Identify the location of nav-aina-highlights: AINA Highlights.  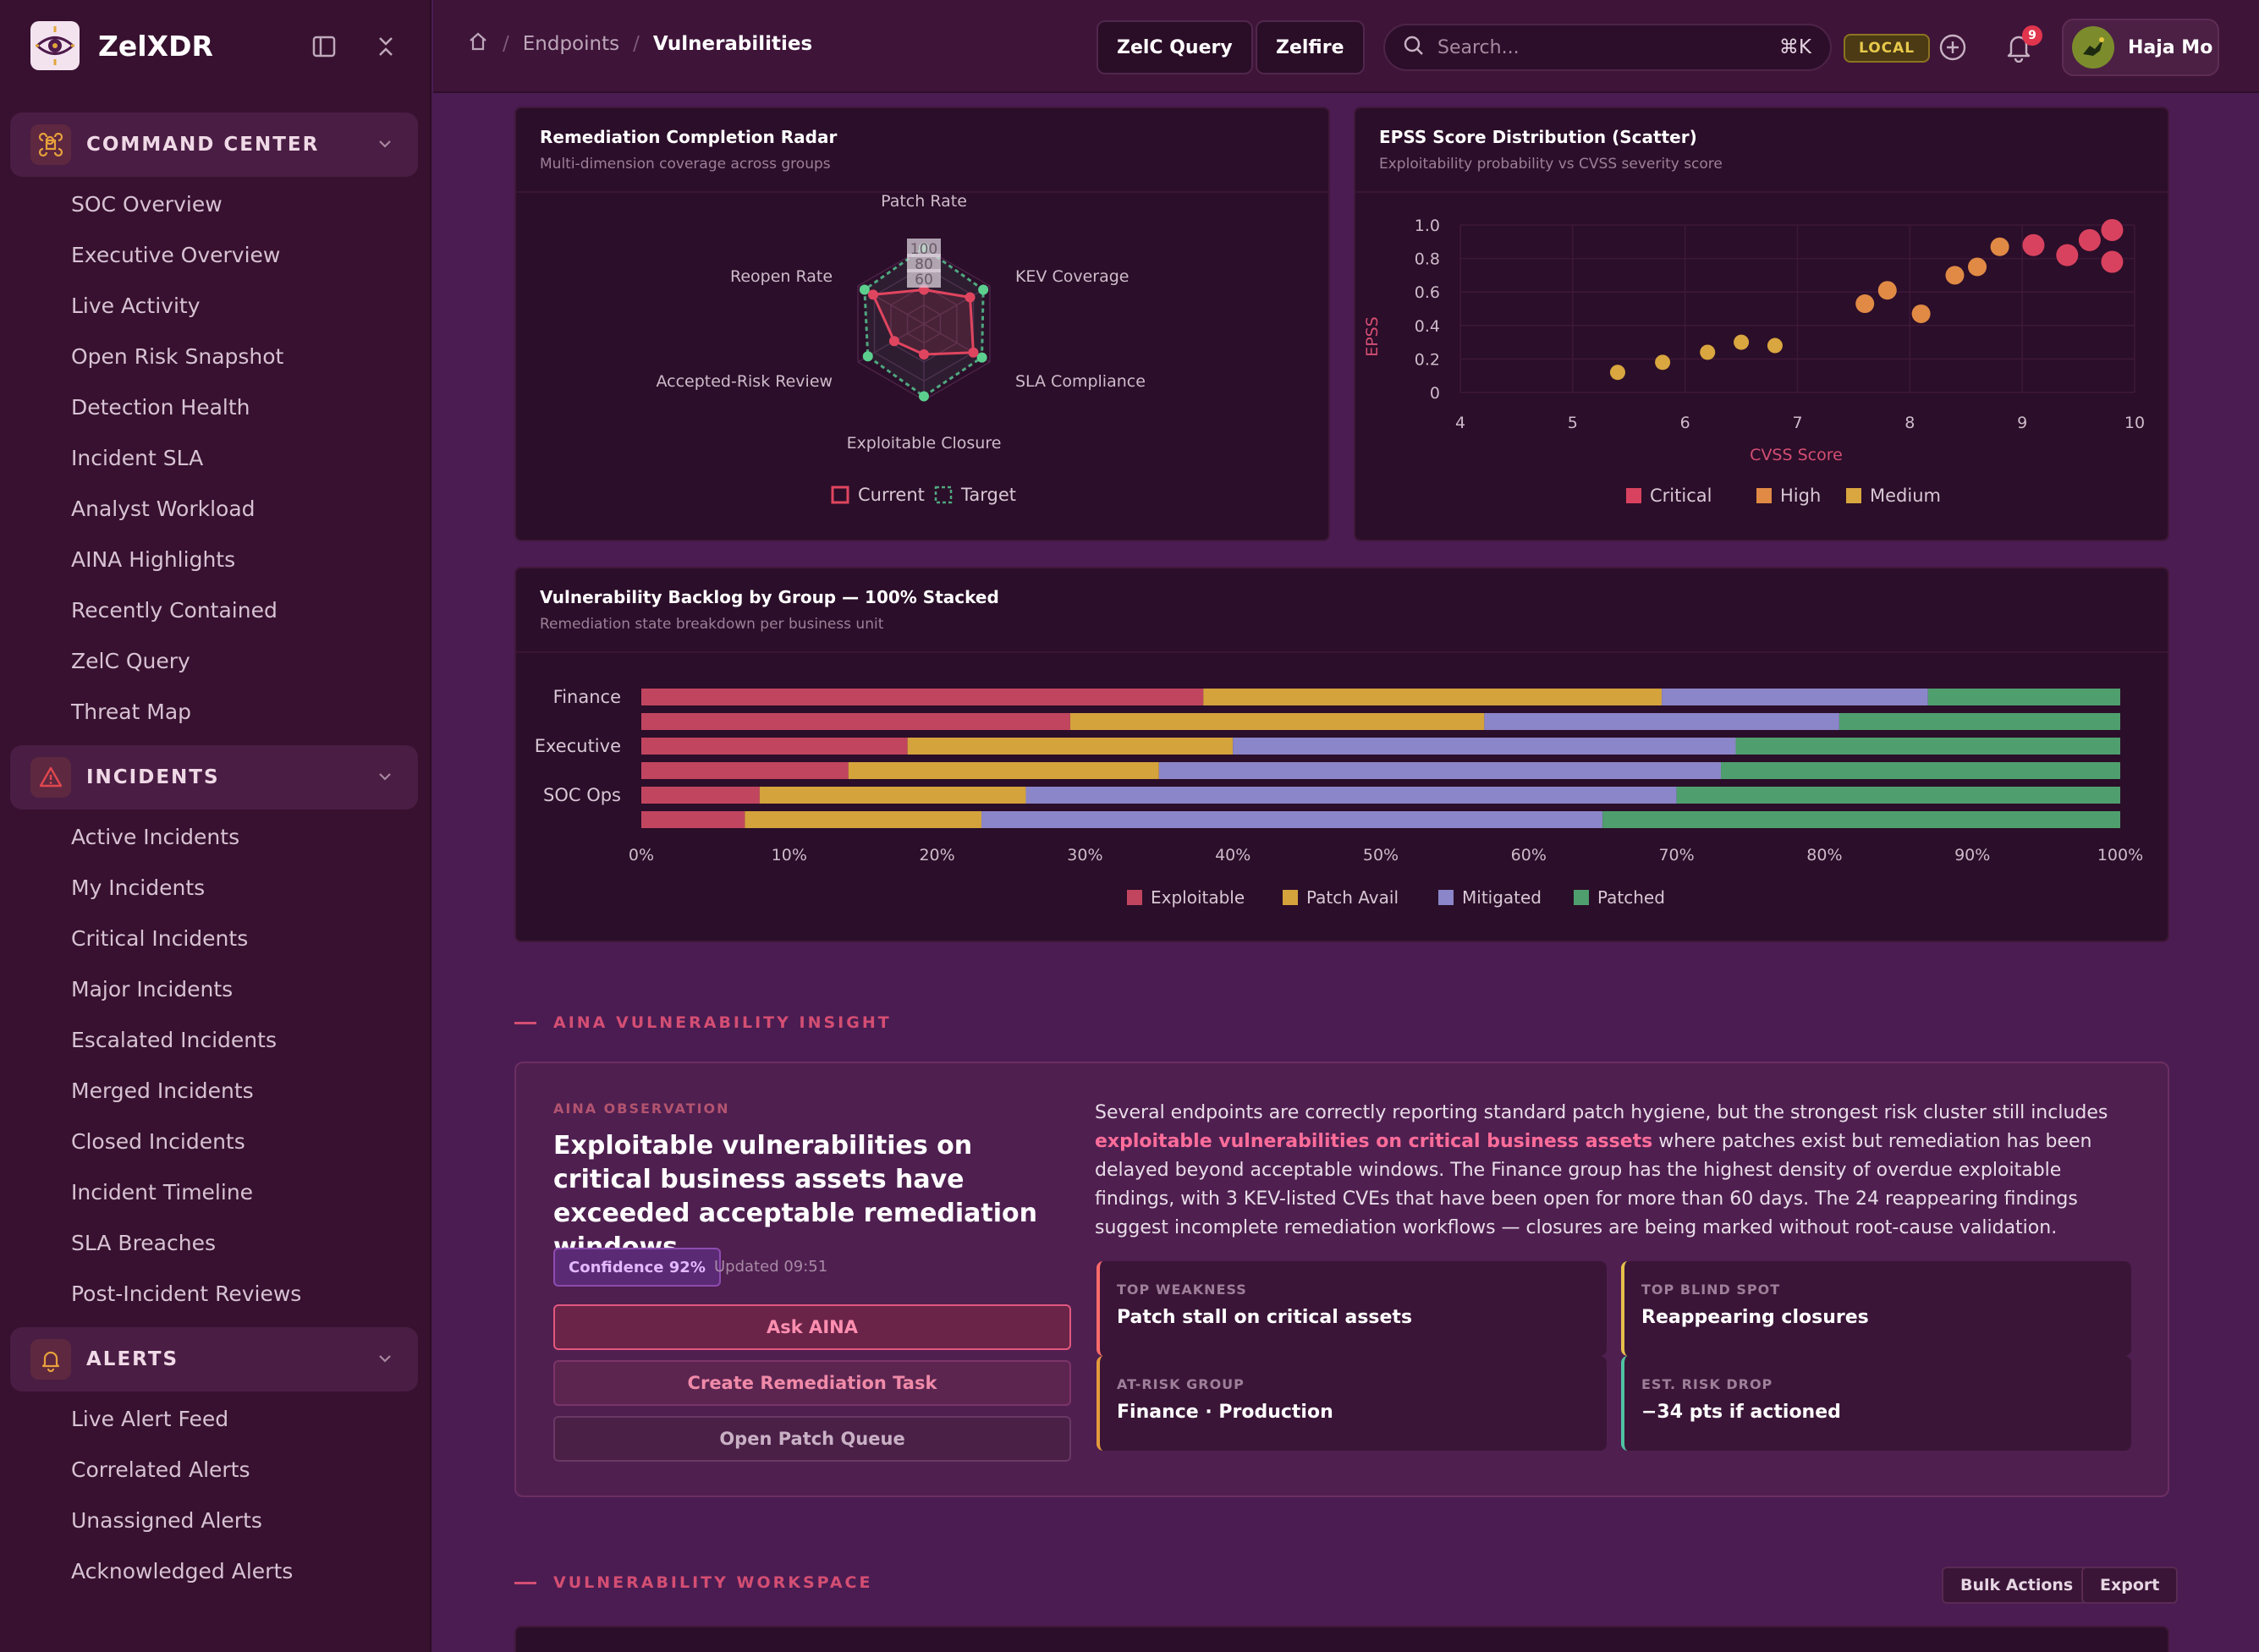
(153, 559).